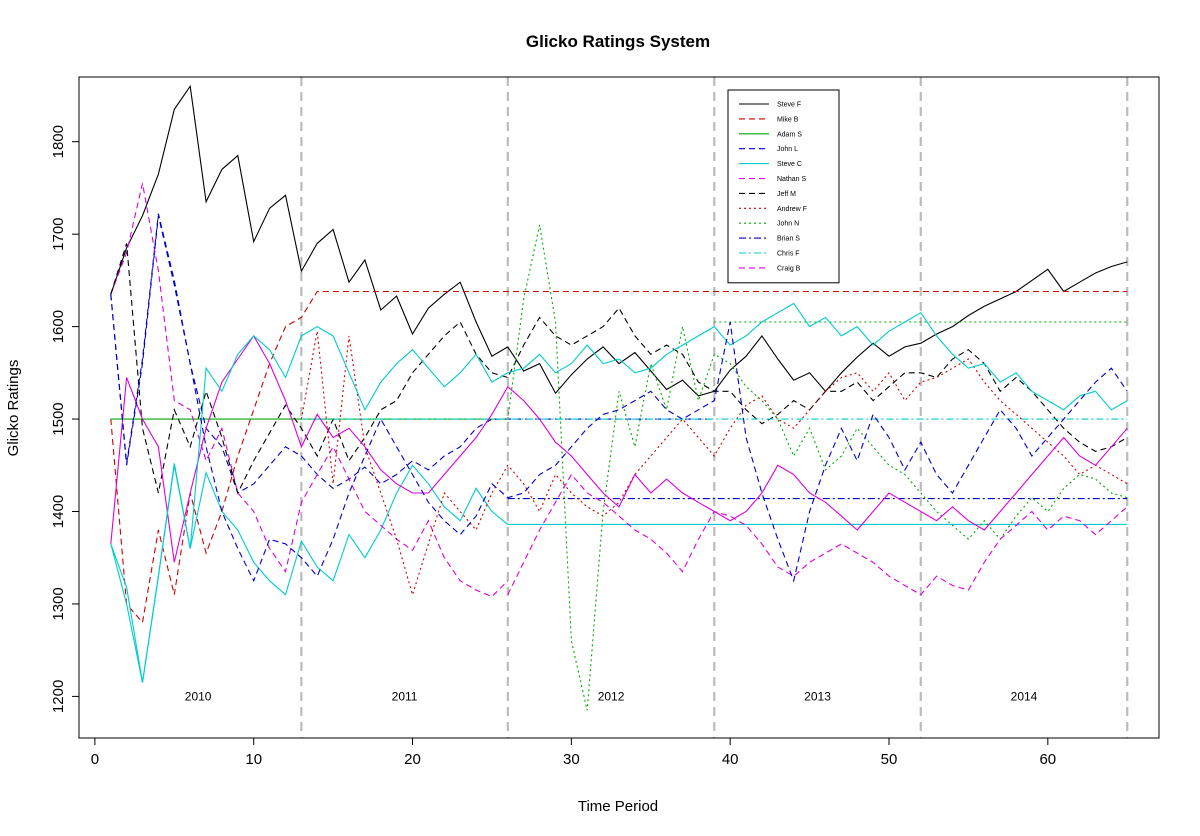 This screenshot has height=836, width=1200. I want to click on x-tick-label-30: 30, so click(571, 759).